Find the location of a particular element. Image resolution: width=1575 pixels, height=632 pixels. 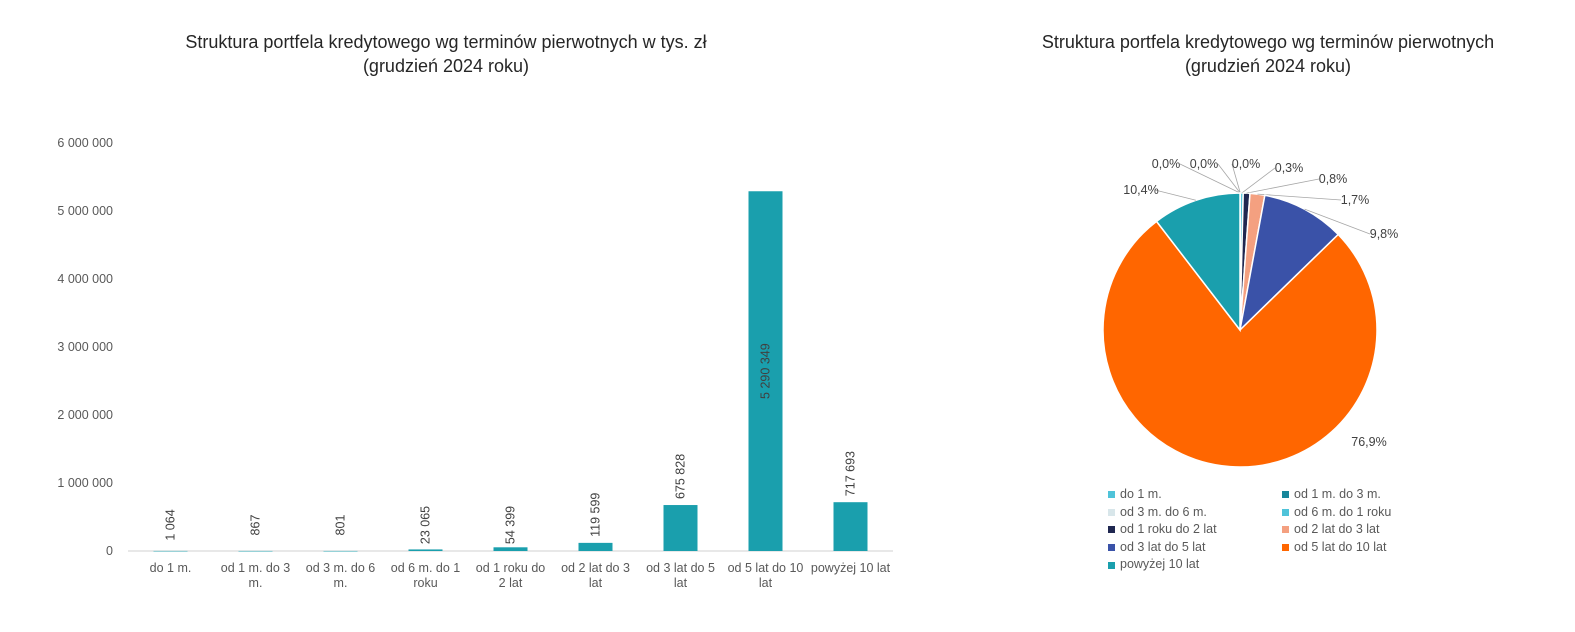

x-tick-label: od 2 lat do 3 is located at coordinates (595, 568).